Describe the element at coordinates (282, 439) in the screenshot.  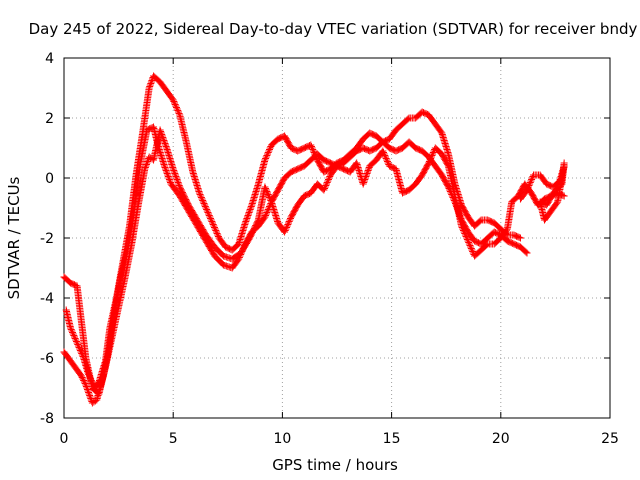
I see `x-tick-label: 10` at that location.